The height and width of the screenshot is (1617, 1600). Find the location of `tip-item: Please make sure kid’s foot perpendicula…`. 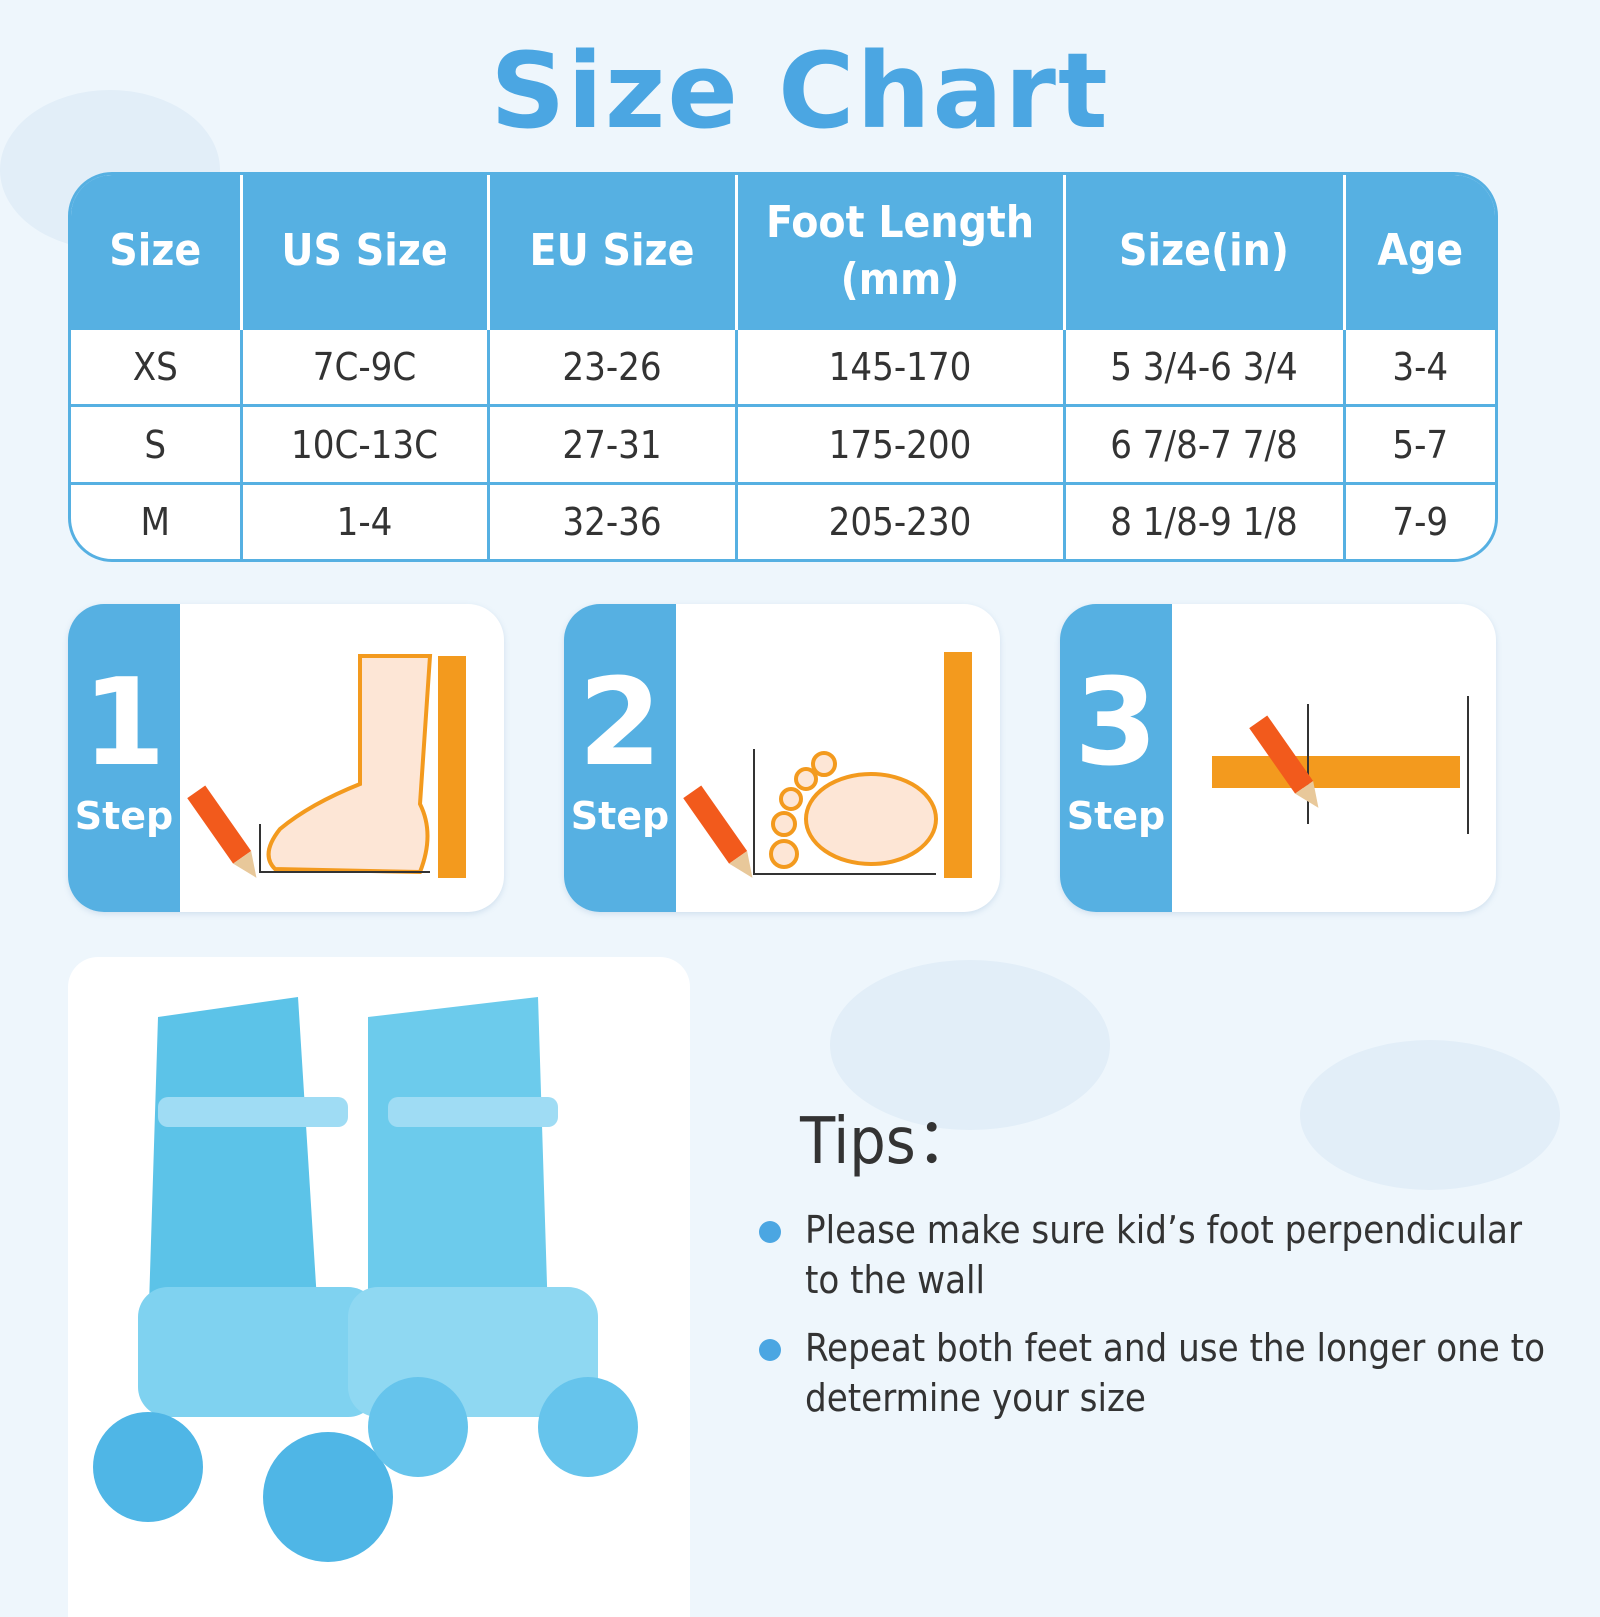

tip-item: Please make sure kid’s foot perpendicula… is located at coordinates (1152, 1255).